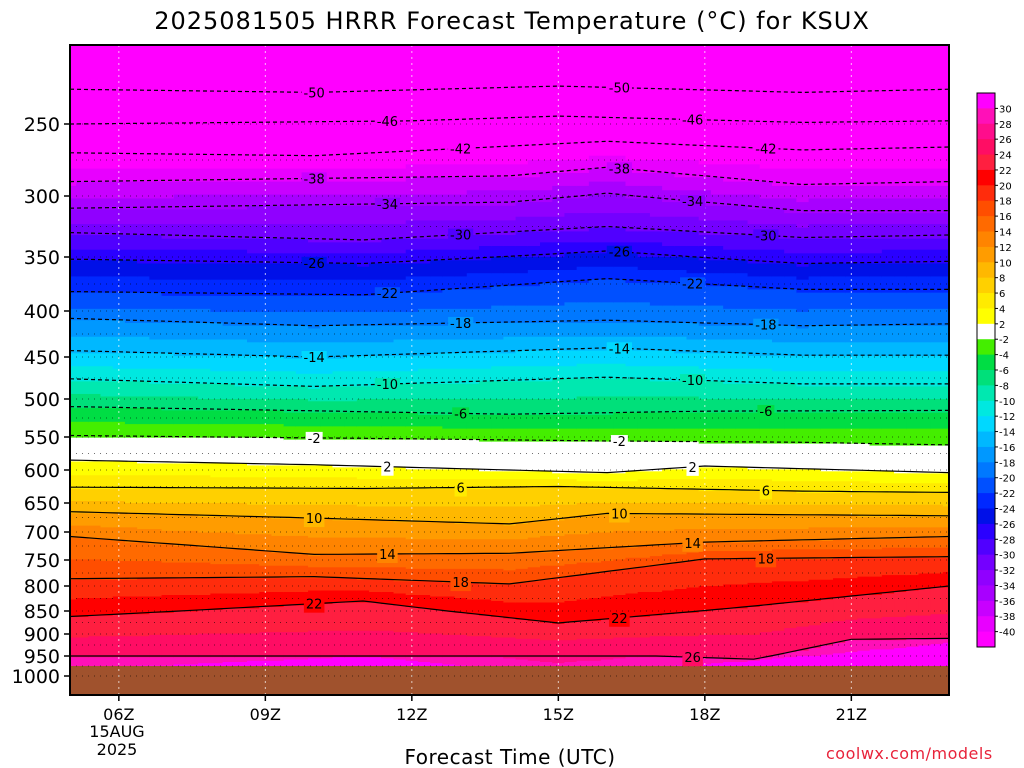 The image size is (1024, 768). I want to click on isotherm-label: -10, so click(692, 381).